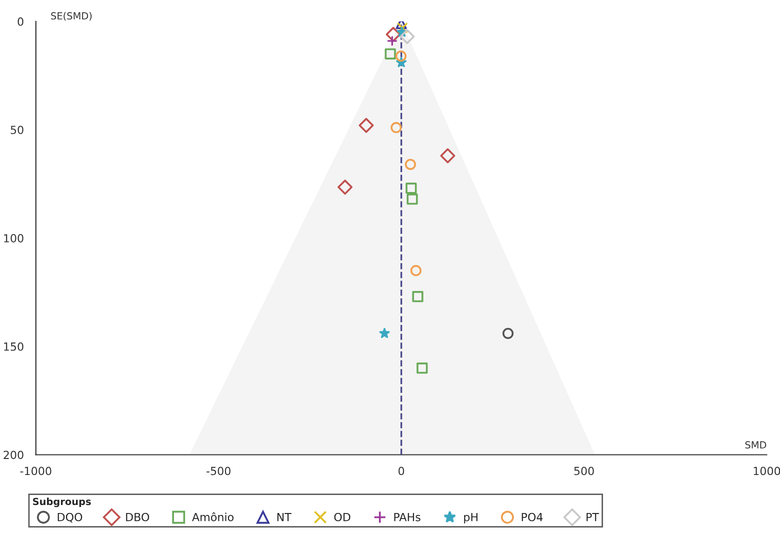  What do you see at coordinates (532, 517) in the screenshot?
I see `legend-label: PO4` at bounding box center [532, 517].